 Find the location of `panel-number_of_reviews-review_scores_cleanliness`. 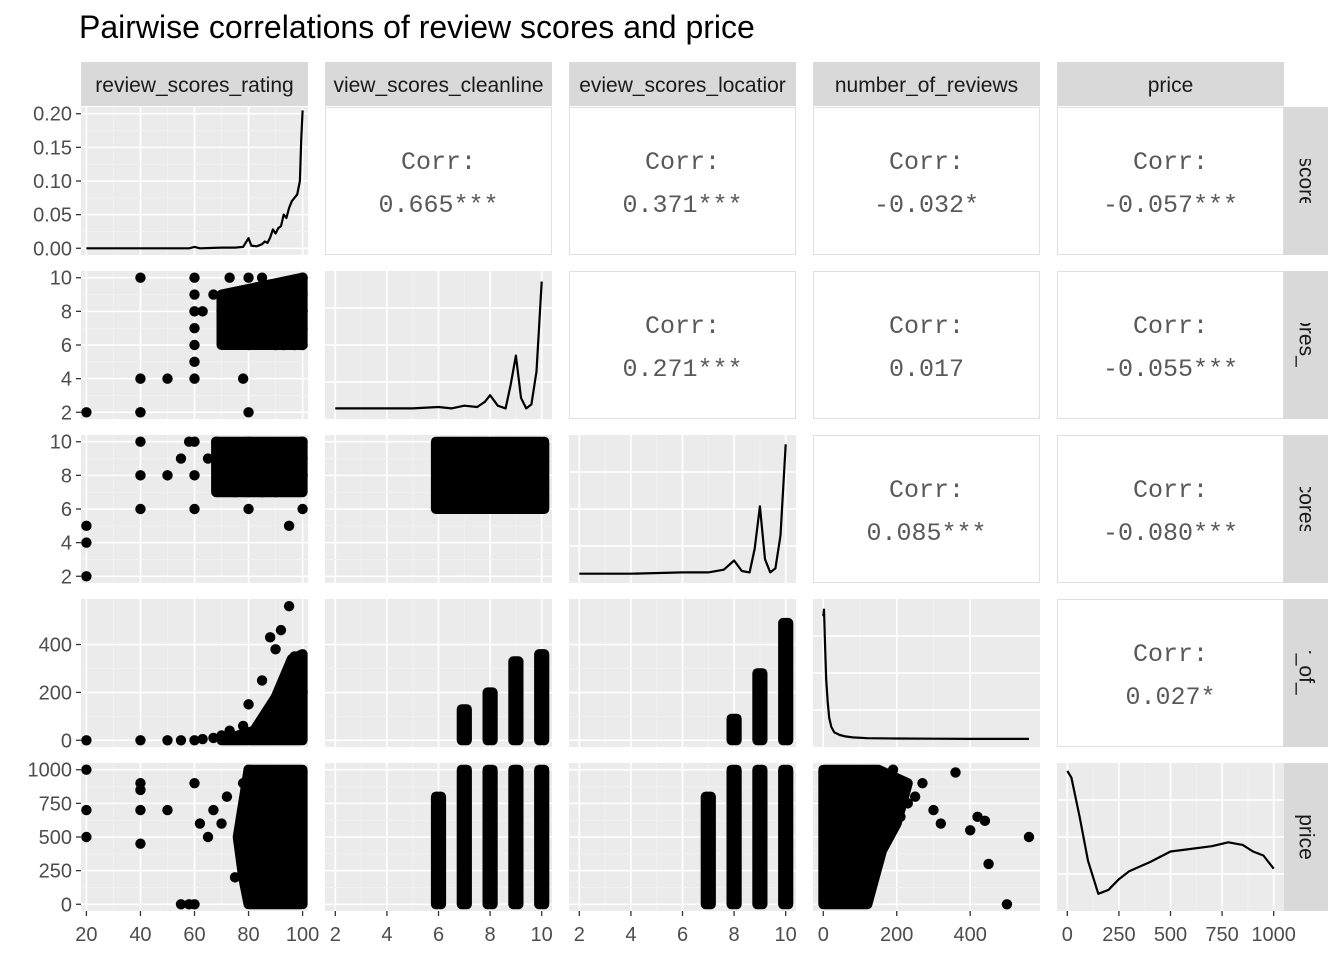

panel-number_of_reviews-review_scores_cleanliness is located at coordinates (438, 673).